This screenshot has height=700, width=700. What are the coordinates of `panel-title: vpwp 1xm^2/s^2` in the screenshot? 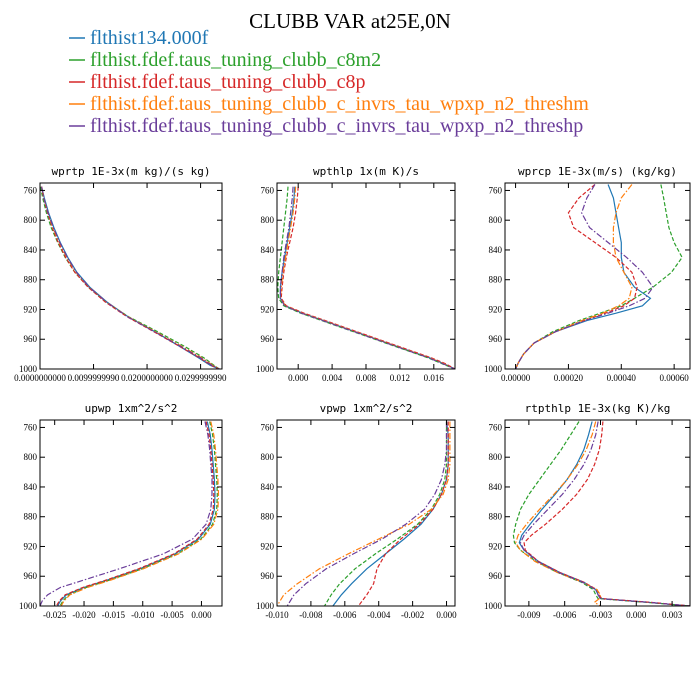 It's located at (366, 408).